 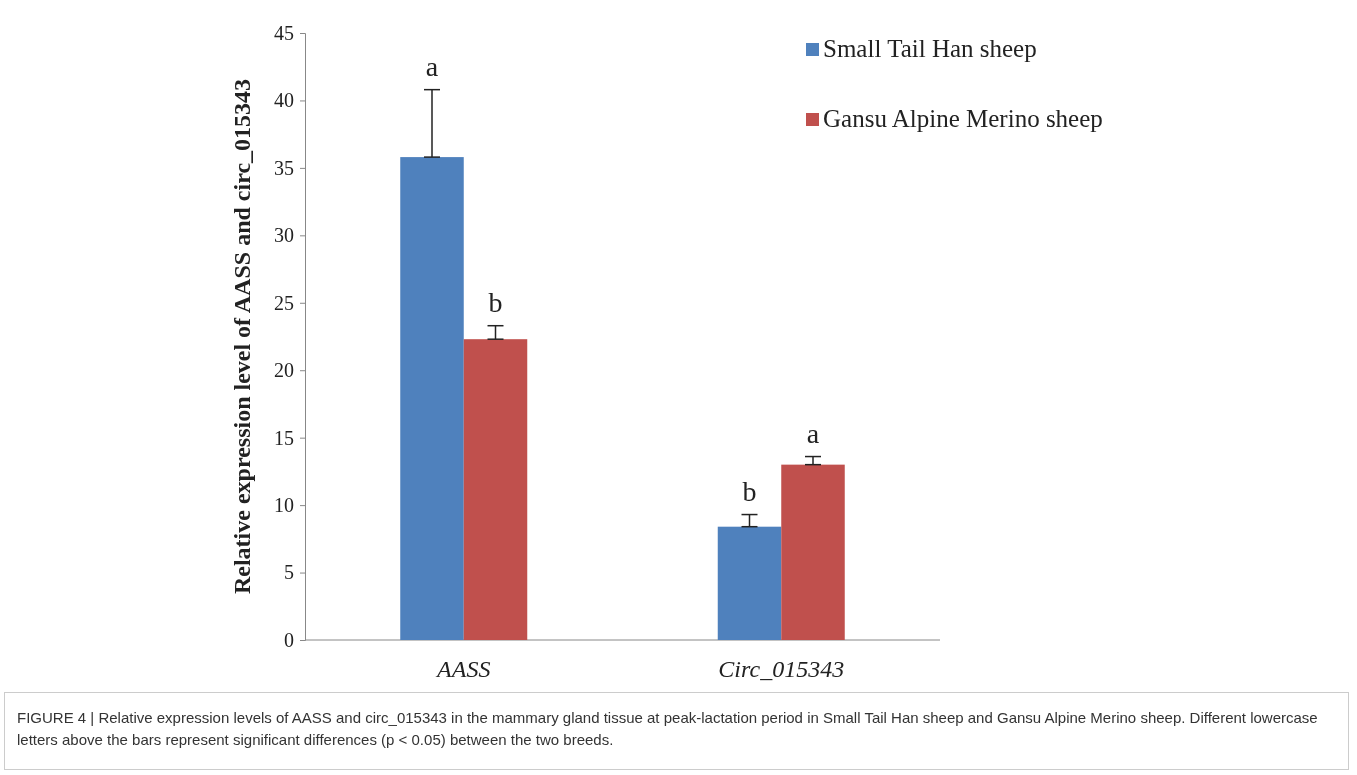 I want to click on y-tick-label: 15, so click(x=284, y=437).